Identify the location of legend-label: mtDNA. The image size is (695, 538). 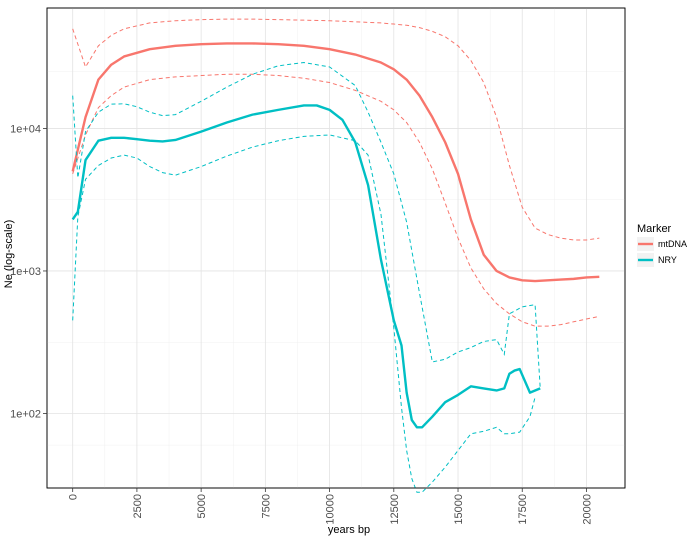
(672, 244).